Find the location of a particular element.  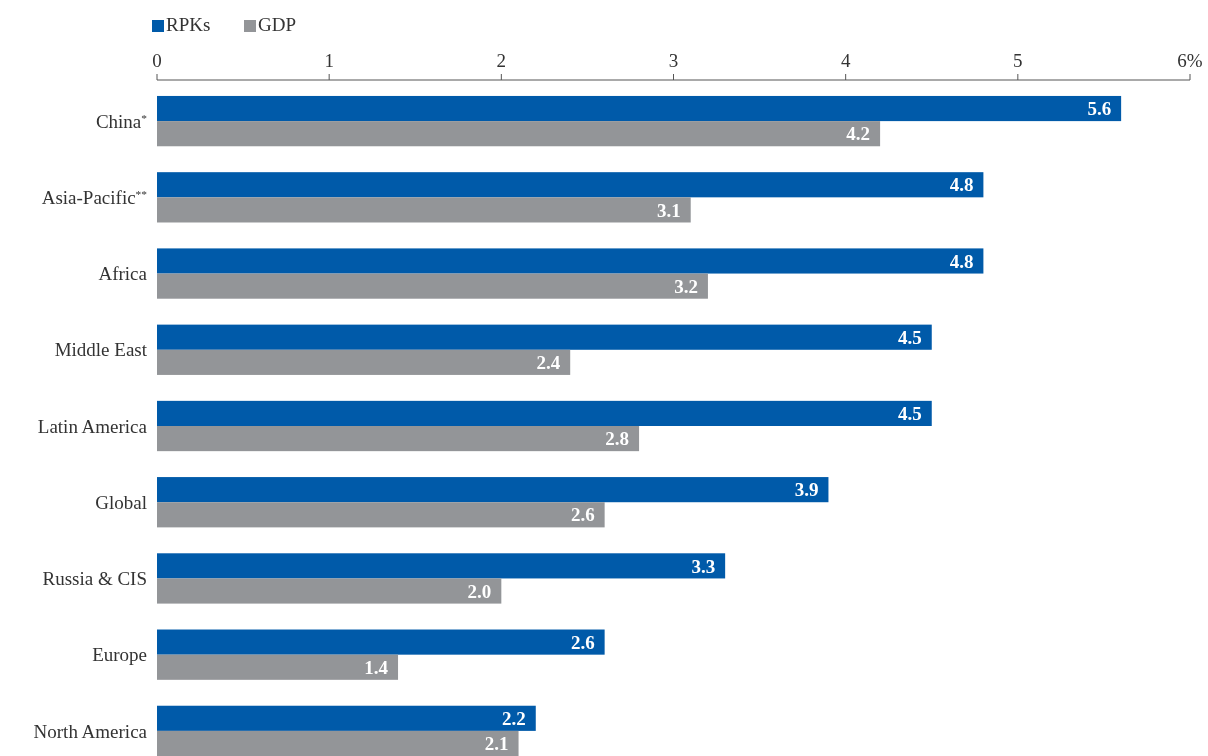

data-label: 2.4 is located at coordinates (548, 362).